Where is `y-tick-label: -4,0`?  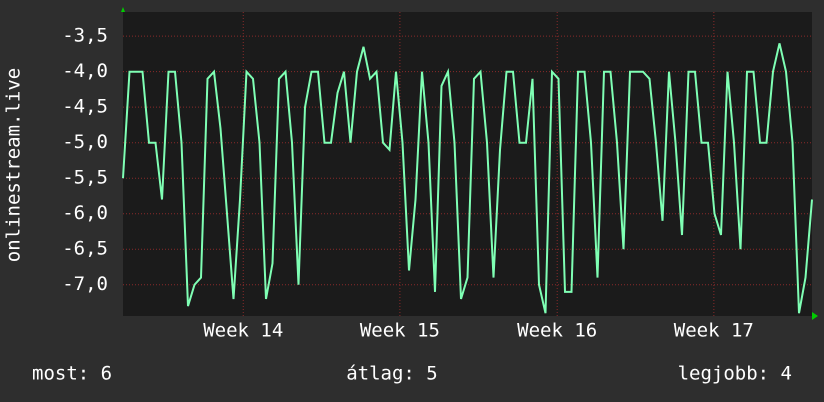
y-tick-label: -4,0 is located at coordinates (85, 71).